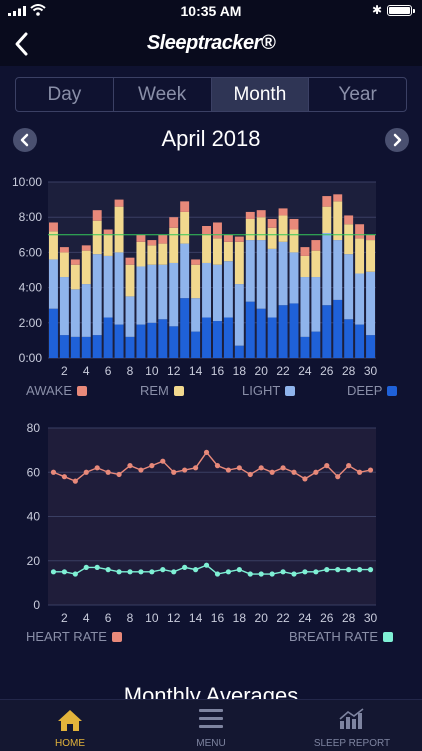 Image resolution: width=422 pixels, height=751 pixels. What do you see at coordinates (36, 605) in the screenshot?
I see `y-tick-label: 0` at bounding box center [36, 605].